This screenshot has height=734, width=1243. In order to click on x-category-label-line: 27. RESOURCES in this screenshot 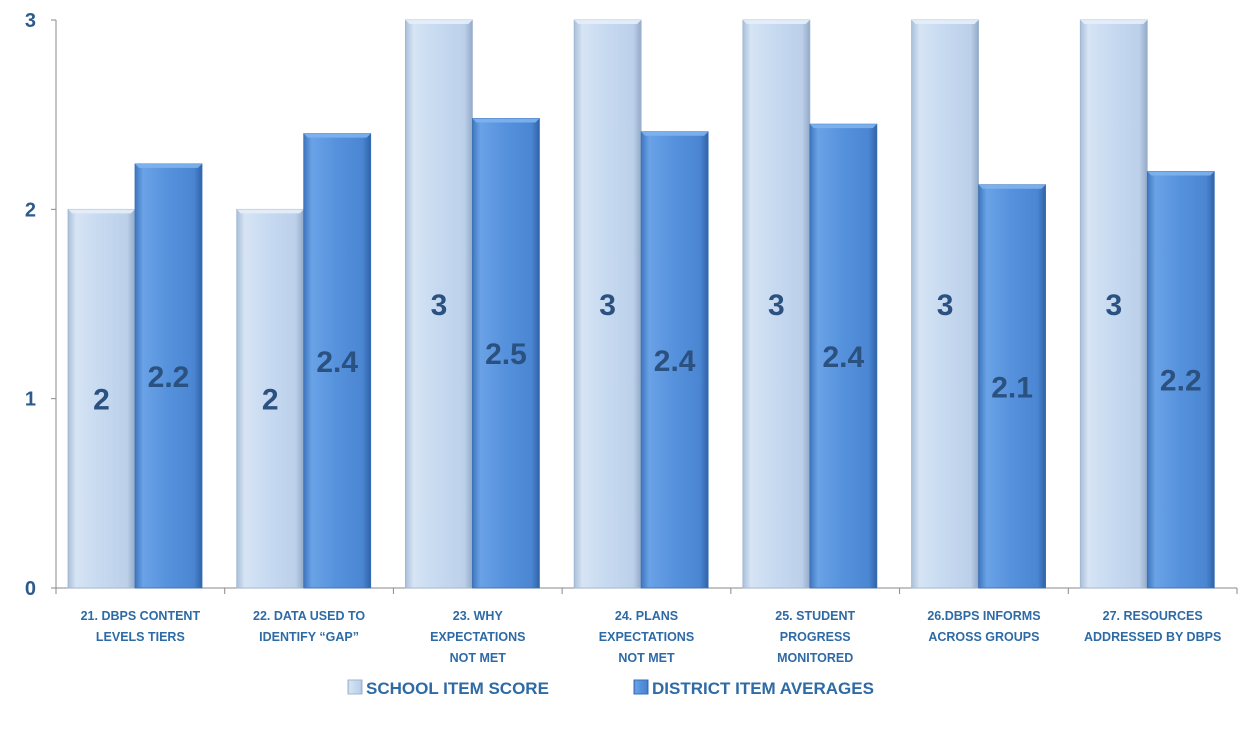, I will do `click(1153, 616)`.